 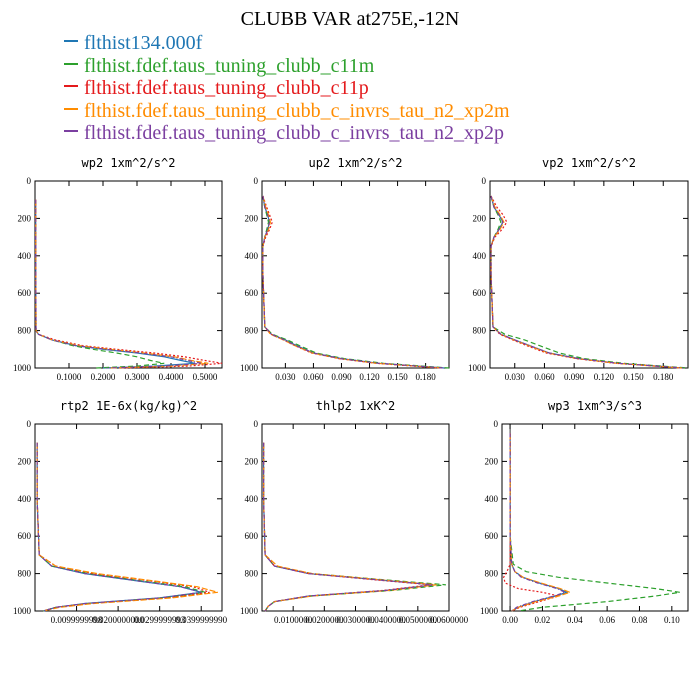 I want to click on panel-title: wp2 1xm^2/s^2, so click(x=129, y=163).